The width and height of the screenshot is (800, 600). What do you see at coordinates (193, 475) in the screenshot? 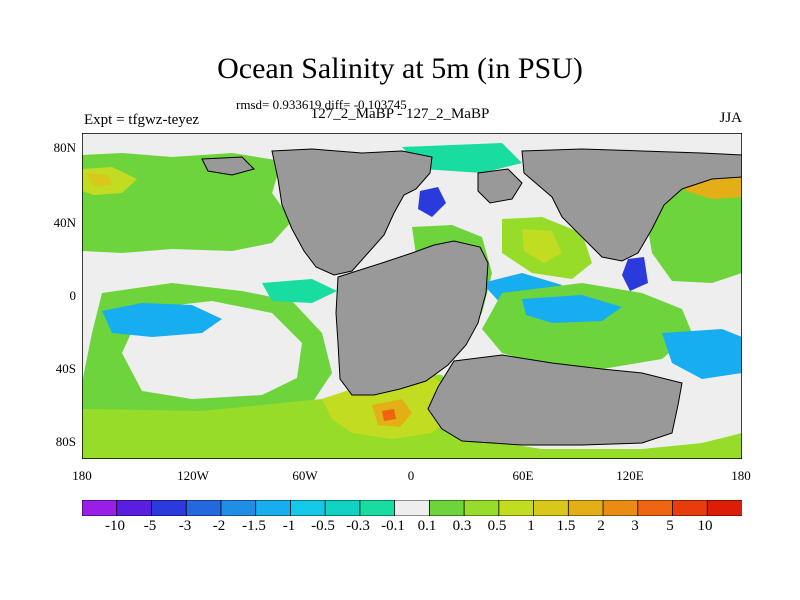
I see `lon-tick-label: 120W` at bounding box center [193, 475].